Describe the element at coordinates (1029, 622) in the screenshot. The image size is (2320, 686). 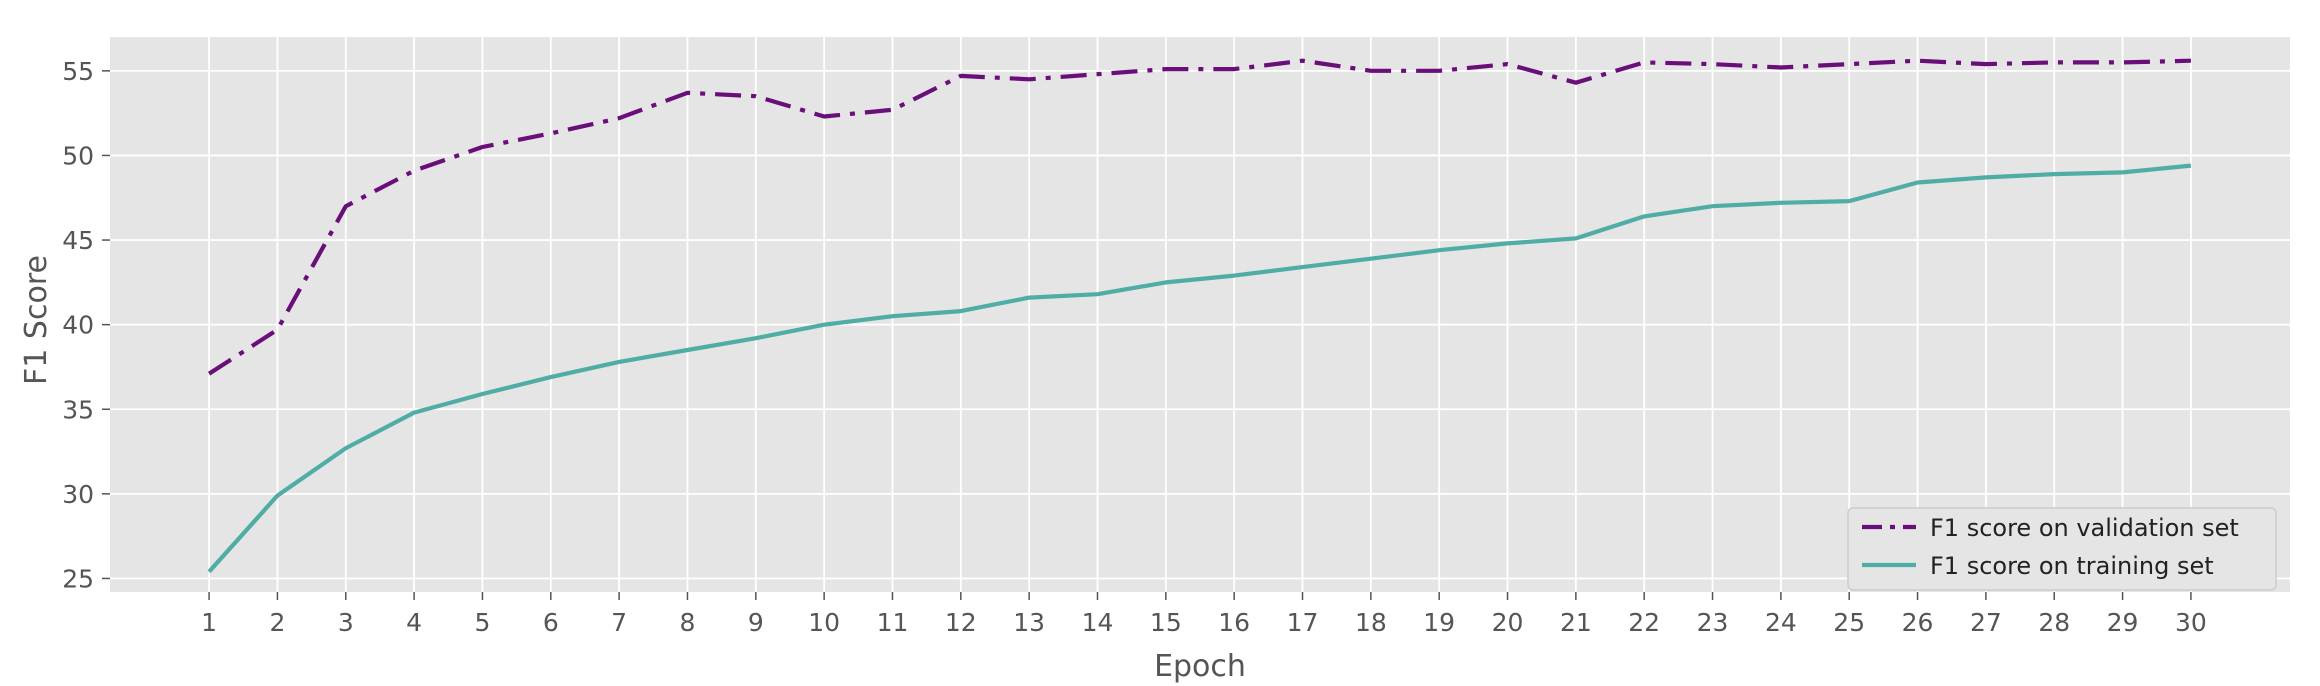
I see `x-tick-label: 13` at that location.